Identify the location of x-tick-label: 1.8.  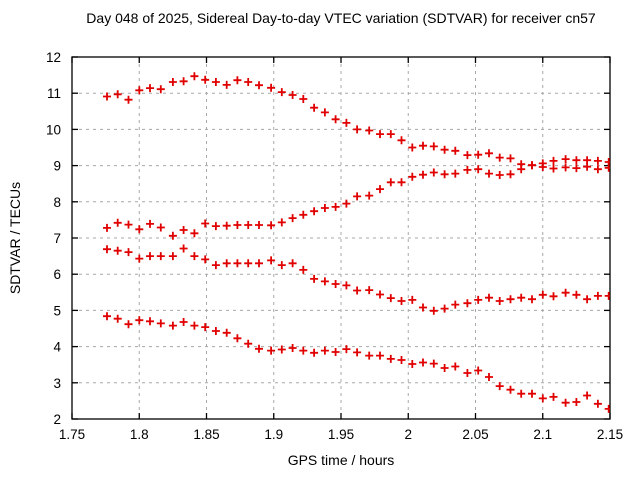
(139, 434).